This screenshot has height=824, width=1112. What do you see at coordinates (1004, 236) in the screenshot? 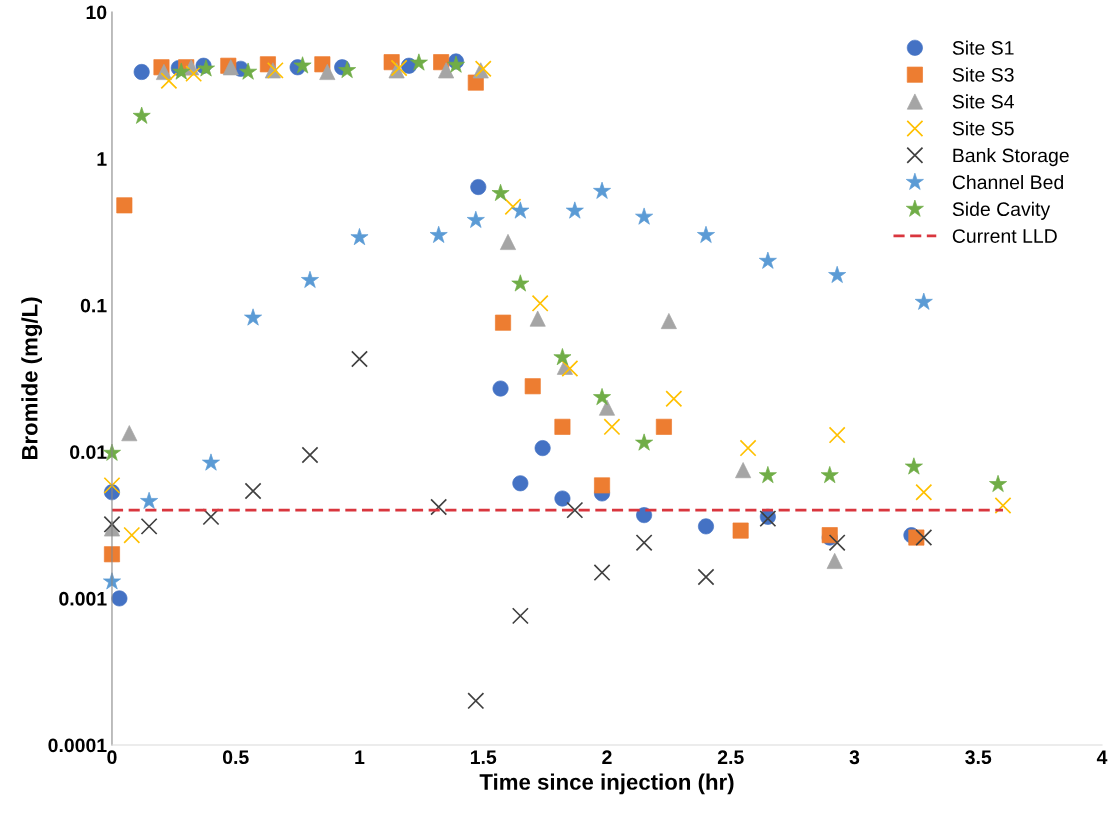
I see `legend-label: Current LLD` at bounding box center [1004, 236].